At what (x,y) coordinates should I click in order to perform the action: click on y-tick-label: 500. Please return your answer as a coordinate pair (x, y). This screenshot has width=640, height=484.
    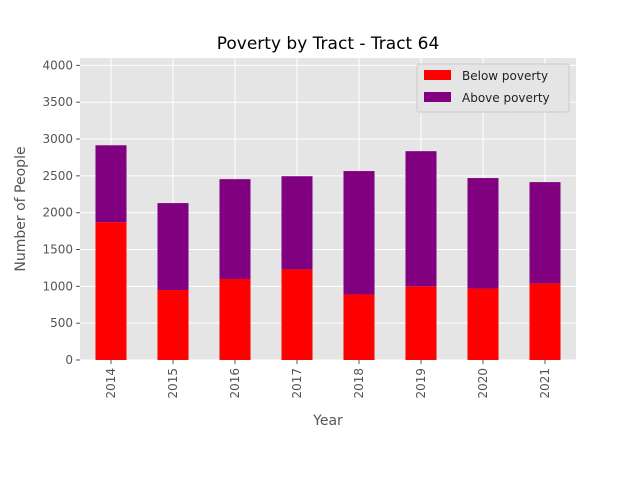
    Looking at the image, I should click on (61, 323).